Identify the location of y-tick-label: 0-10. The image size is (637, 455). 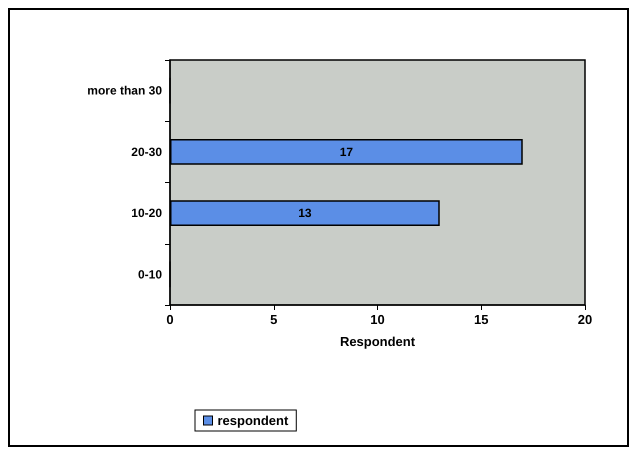
(150, 274).